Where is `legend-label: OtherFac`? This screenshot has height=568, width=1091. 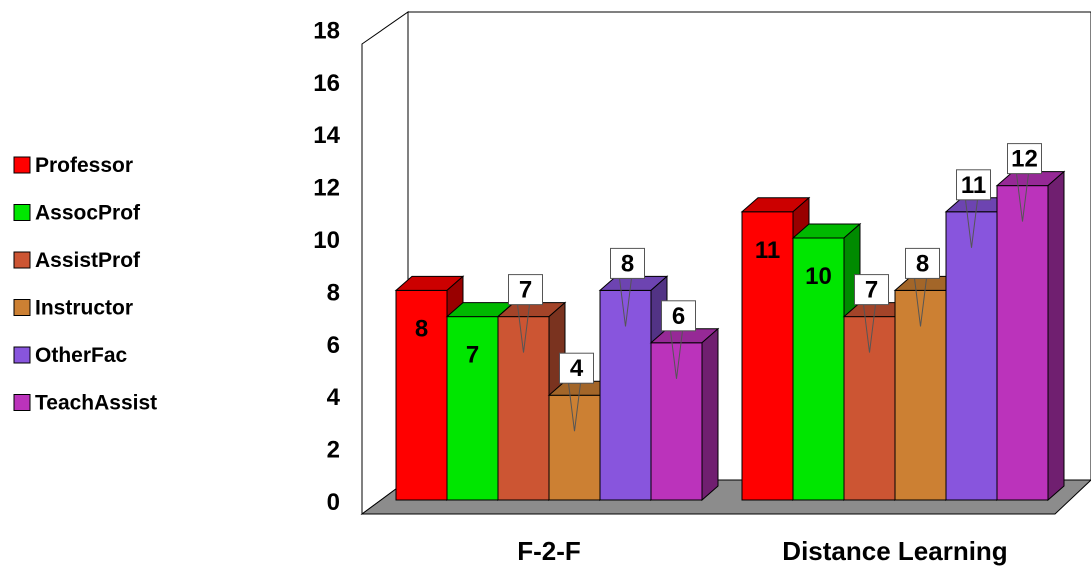 legend-label: OtherFac is located at coordinates (81, 355).